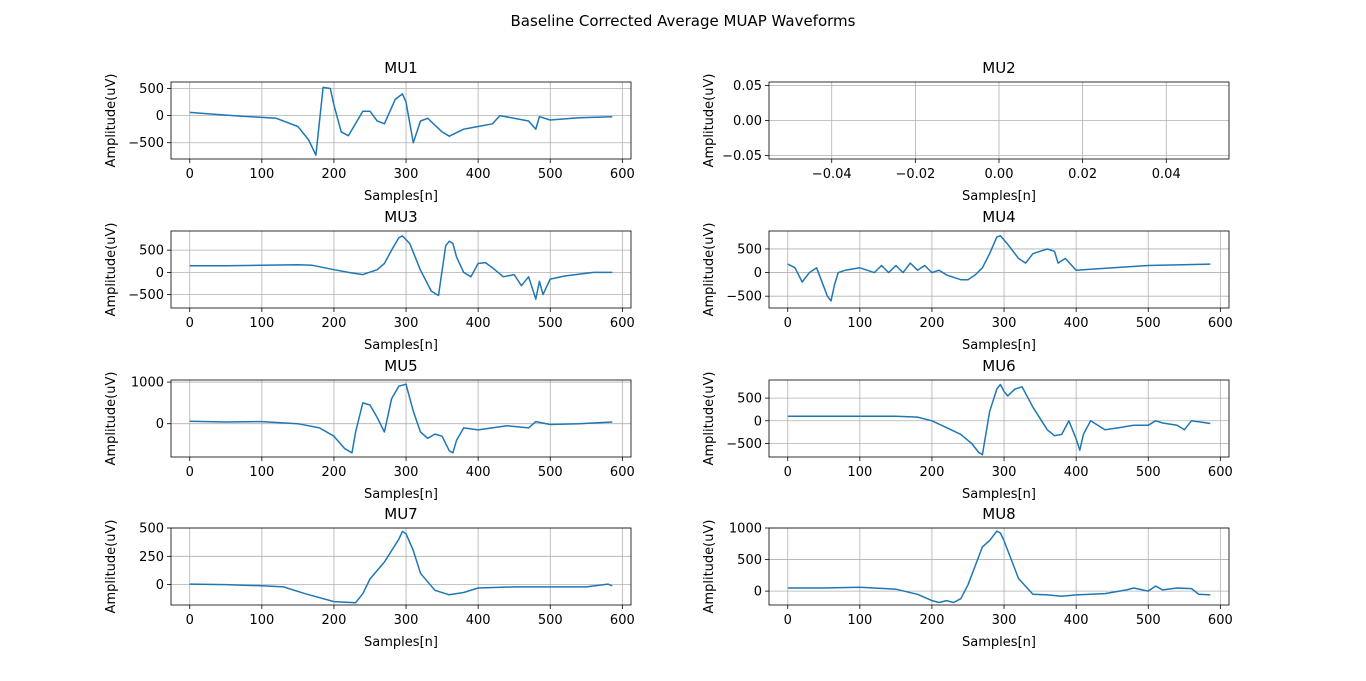  Describe the element at coordinates (747, 121) in the screenshot. I see `y-tick-label: 0.00` at that location.